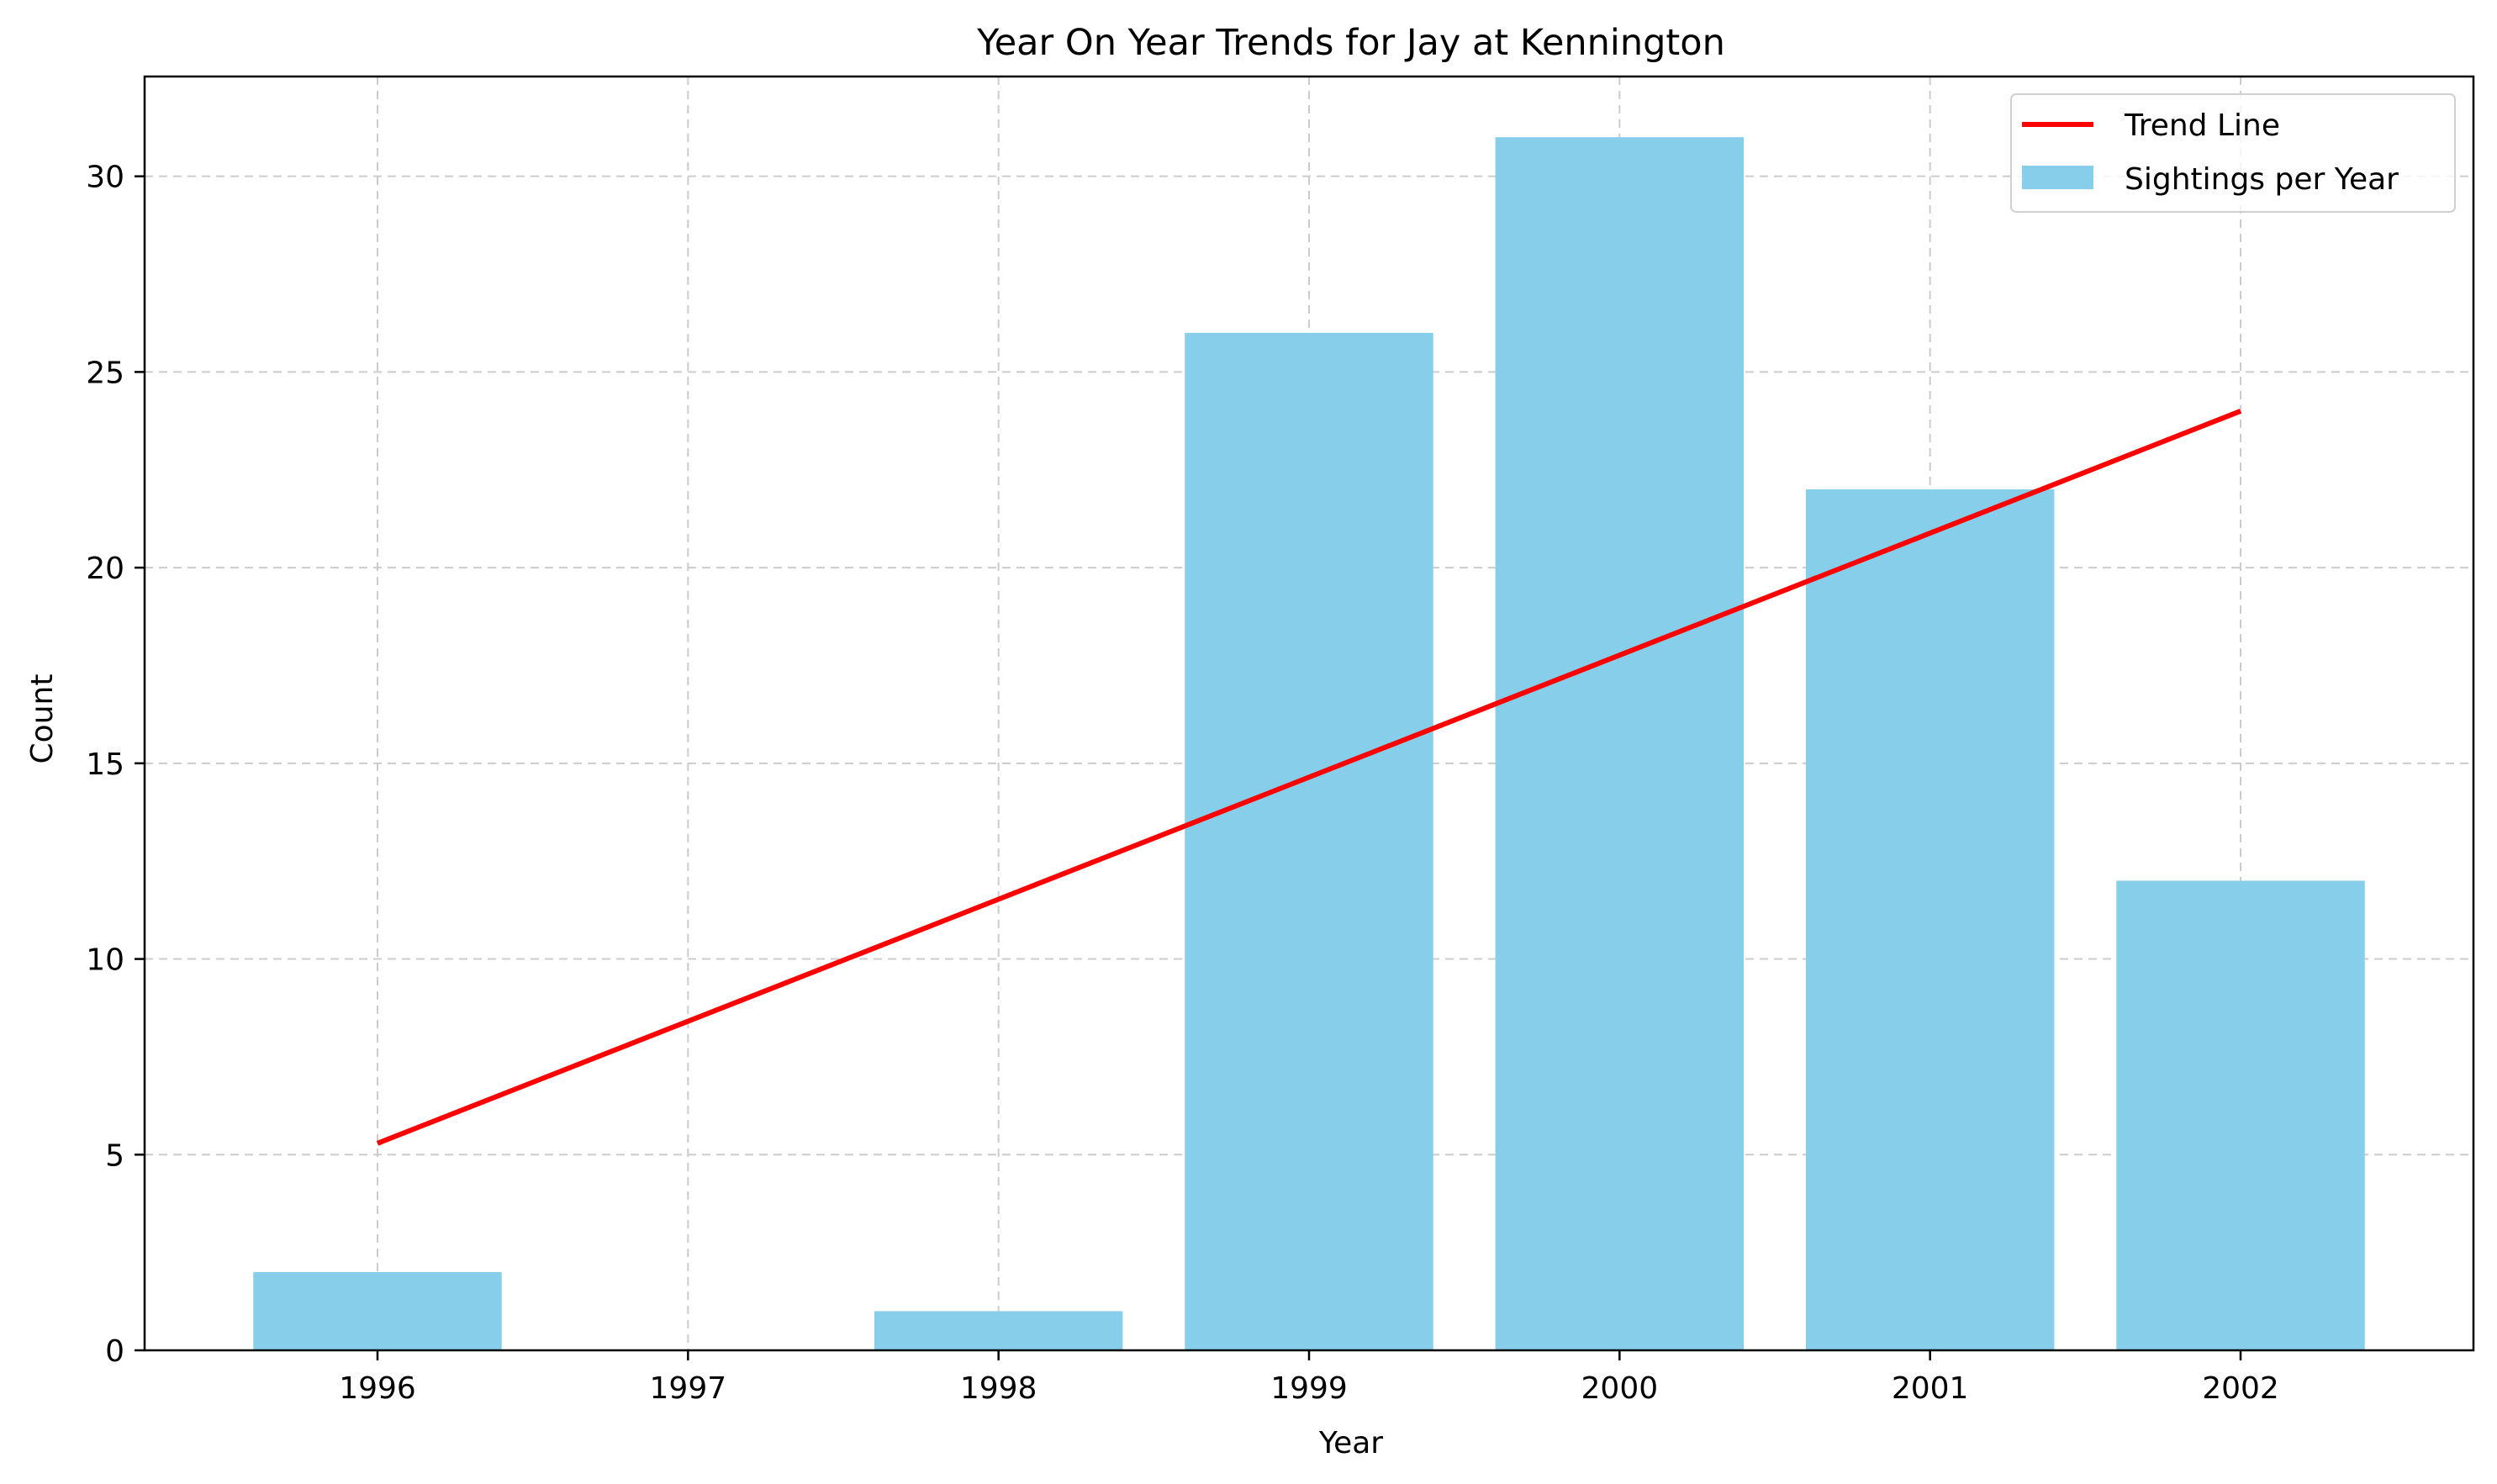 This screenshot has height=1484, width=2497. I want to click on y-tick-label: 15, so click(105, 764).